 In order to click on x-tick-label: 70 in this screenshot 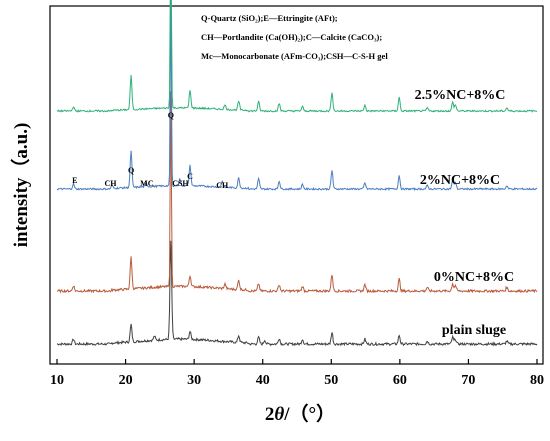, I will do `click(468, 380)`.